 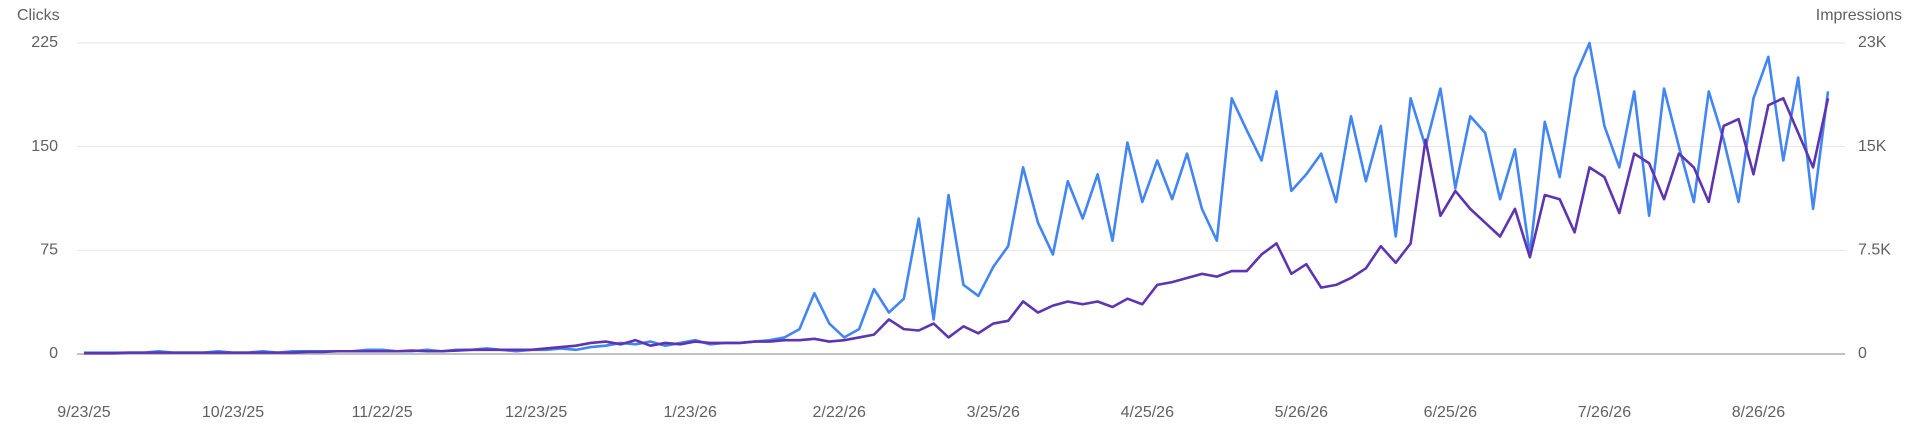 What do you see at coordinates (233, 412) in the screenshot?
I see `x-tick-label: 10/23/25` at bounding box center [233, 412].